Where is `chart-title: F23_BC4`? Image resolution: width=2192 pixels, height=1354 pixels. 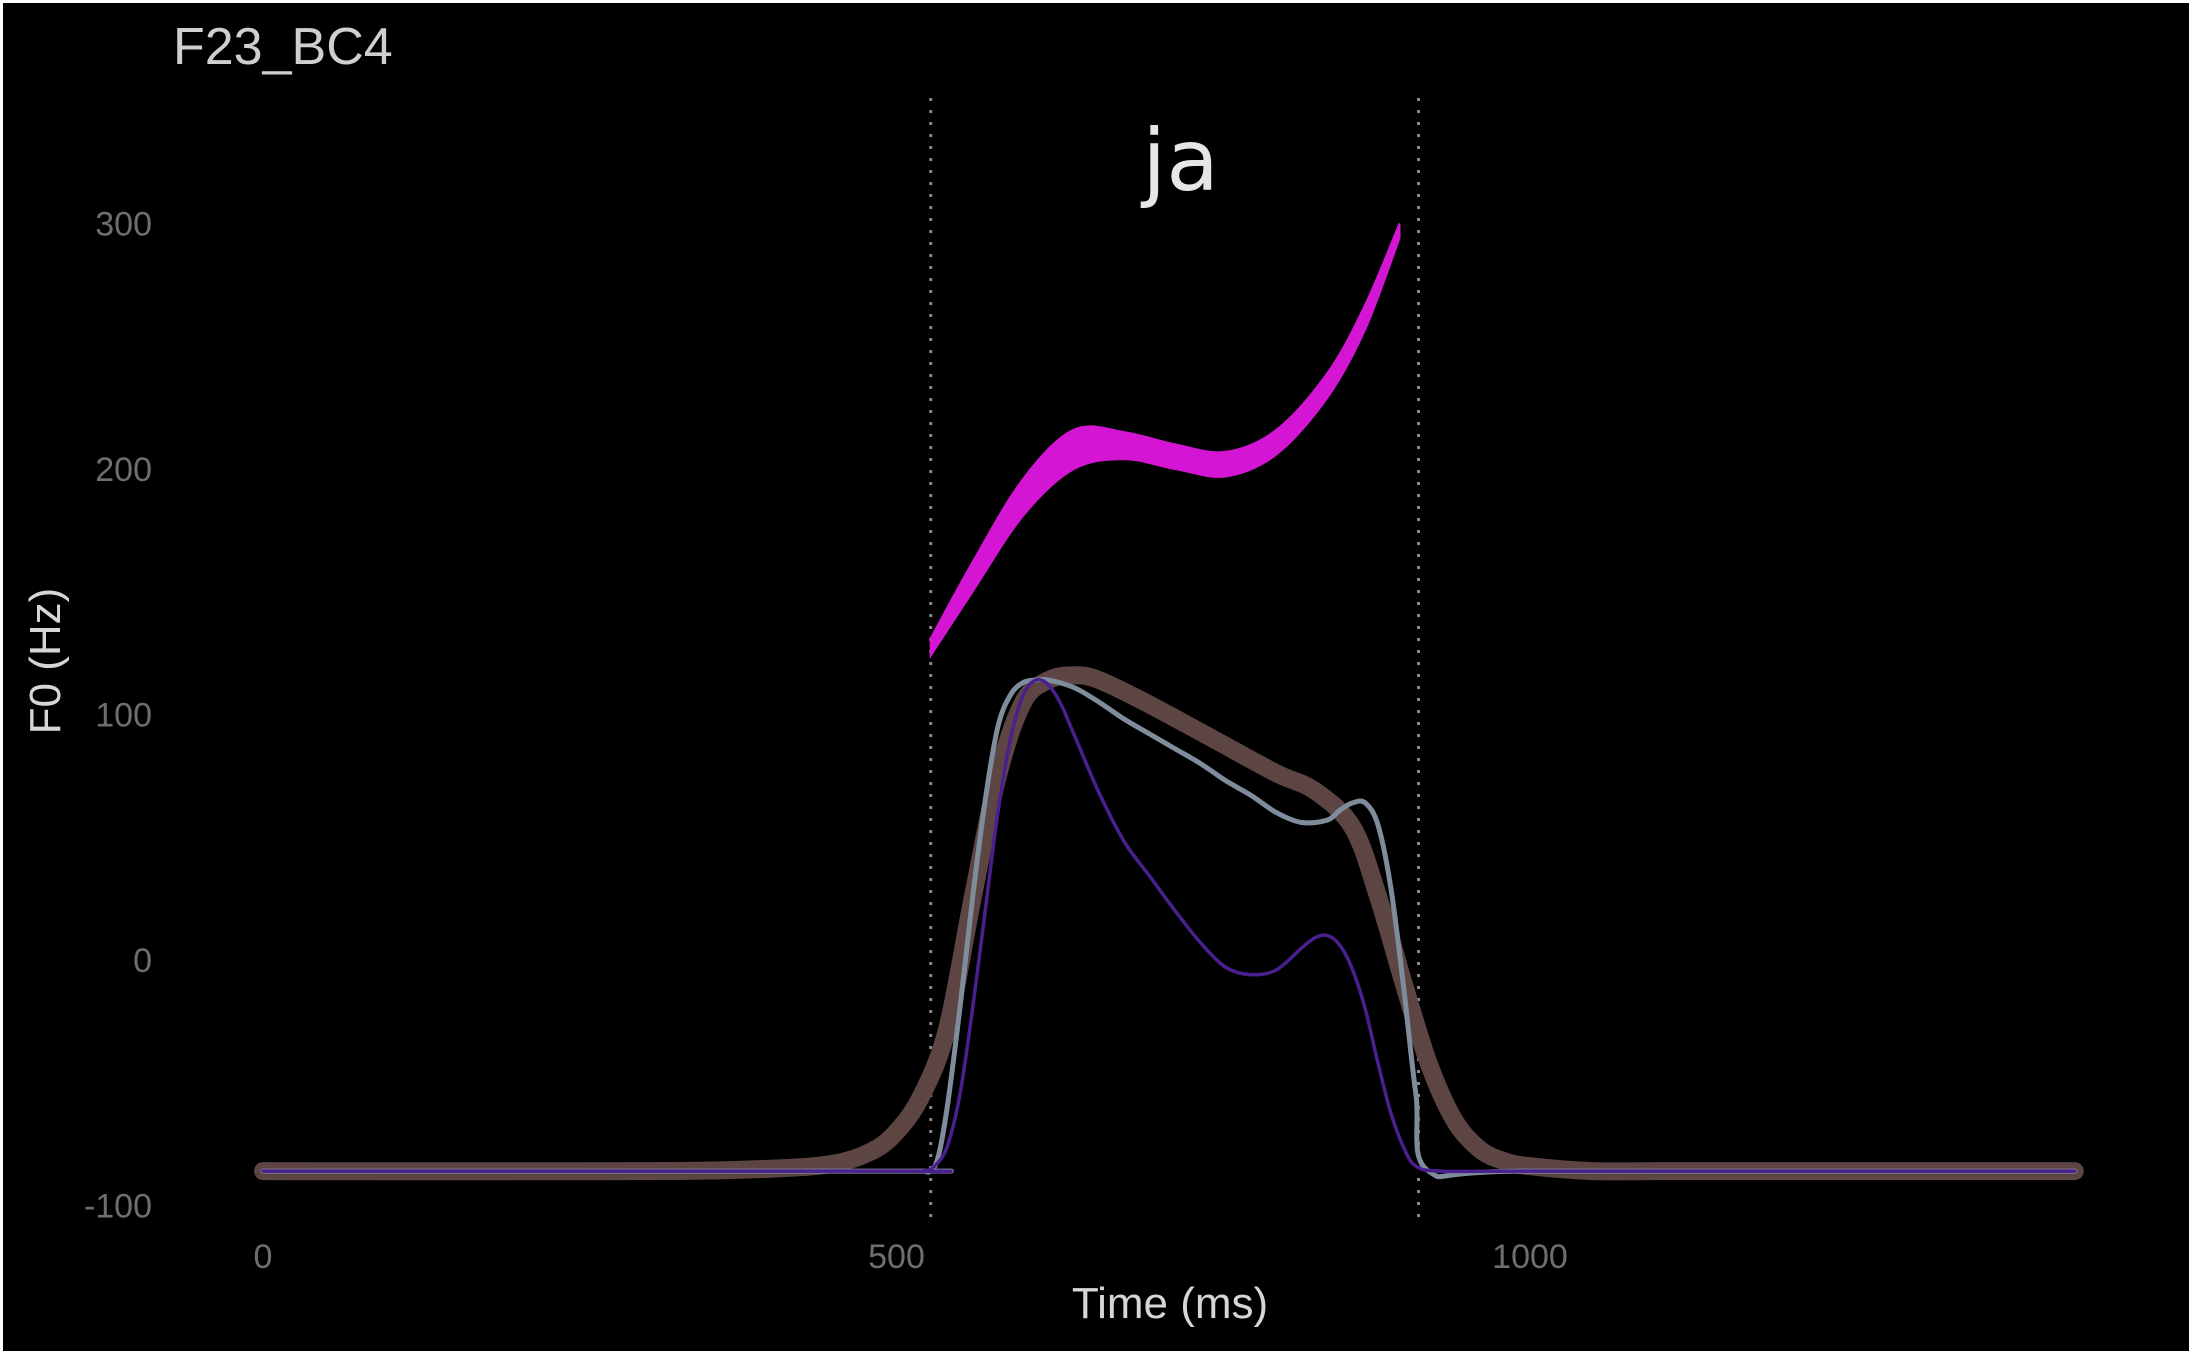 chart-title: F23_BC4 is located at coordinates (283, 47).